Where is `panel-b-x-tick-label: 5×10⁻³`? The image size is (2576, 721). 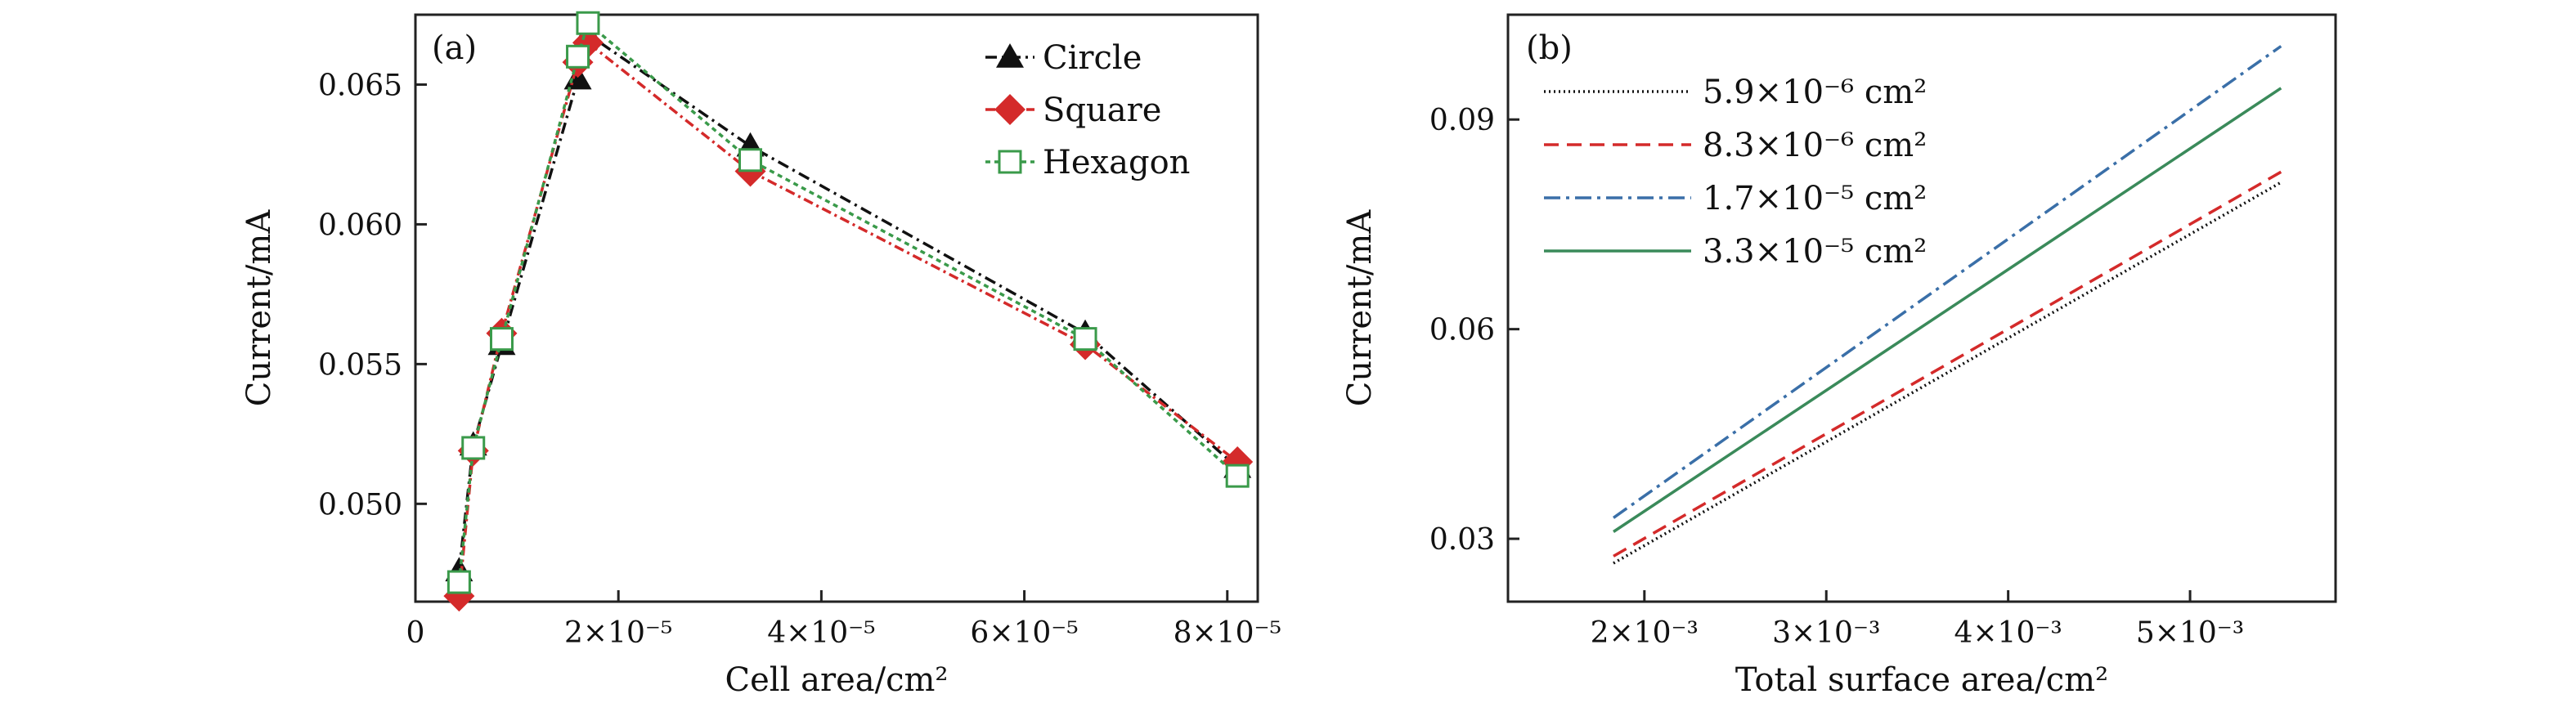 panel-b-x-tick-label: 5×10⁻³ is located at coordinates (2190, 633).